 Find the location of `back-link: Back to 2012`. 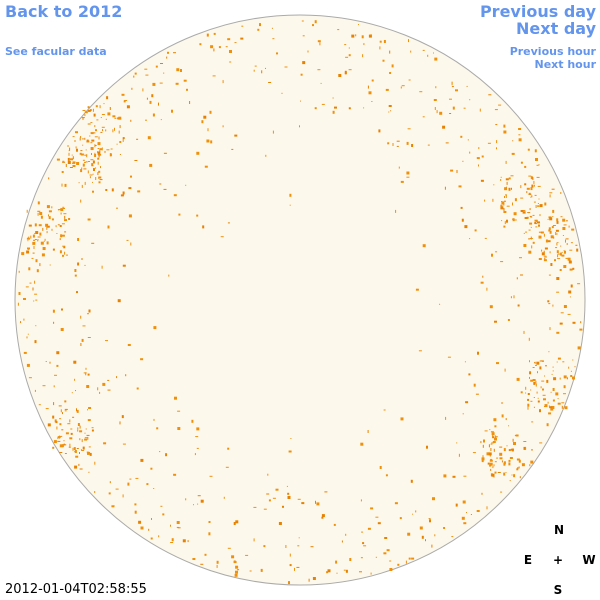

back-link: Back to 2012 is located at coordinates (64, 11).